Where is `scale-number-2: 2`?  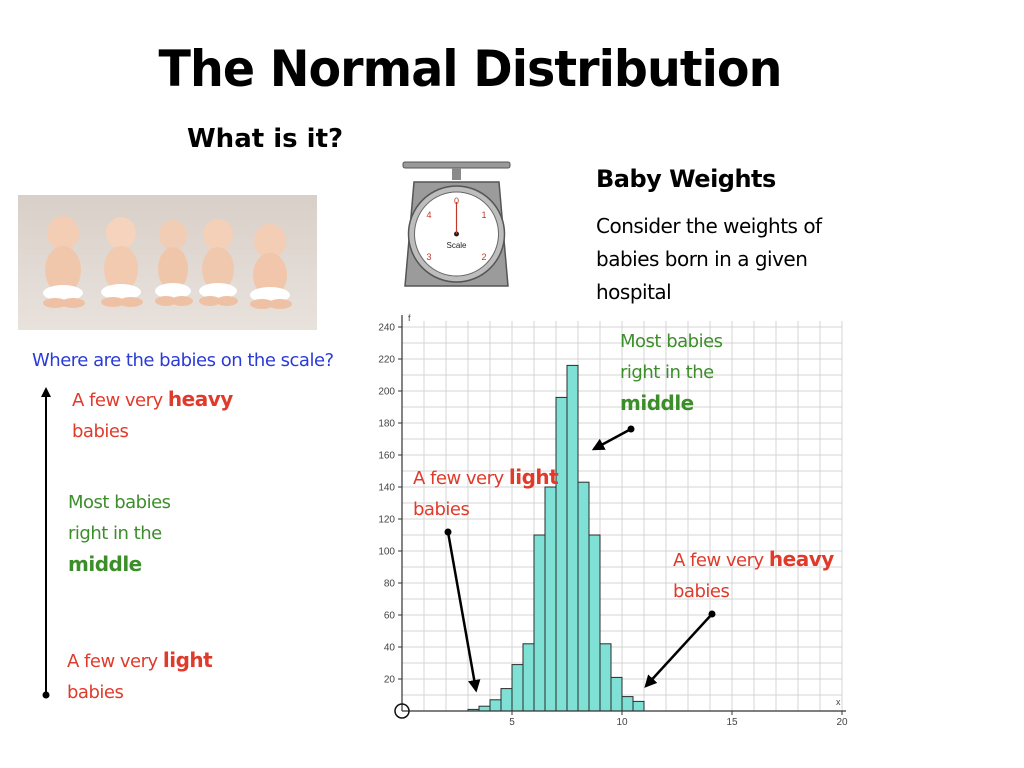 scale-number-2: 2 is located at coordinates (483, 257).